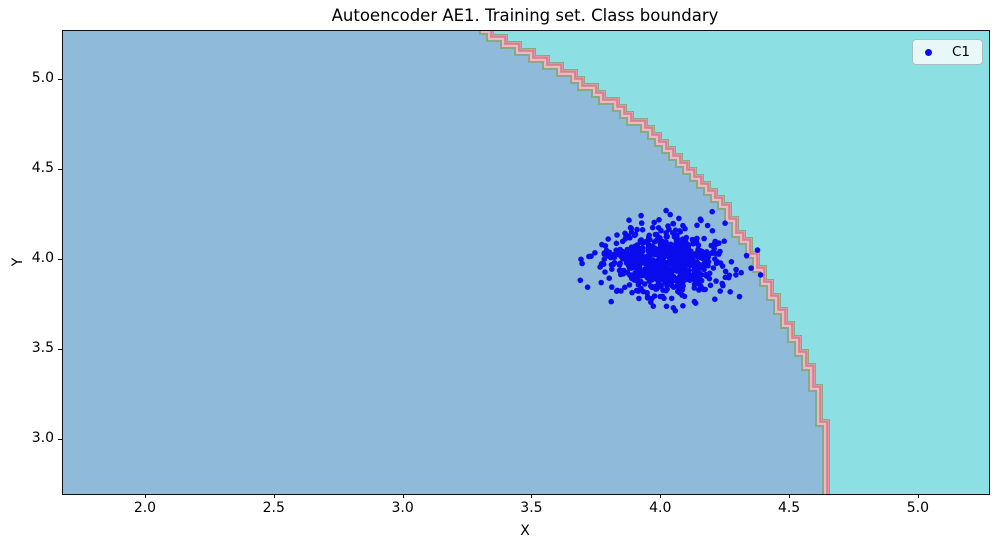 The image size is (1001, 547). What do you see at coordinates (947, 52) in the screenshot?
I see `legend: C1` at bounding box center [947, 52].